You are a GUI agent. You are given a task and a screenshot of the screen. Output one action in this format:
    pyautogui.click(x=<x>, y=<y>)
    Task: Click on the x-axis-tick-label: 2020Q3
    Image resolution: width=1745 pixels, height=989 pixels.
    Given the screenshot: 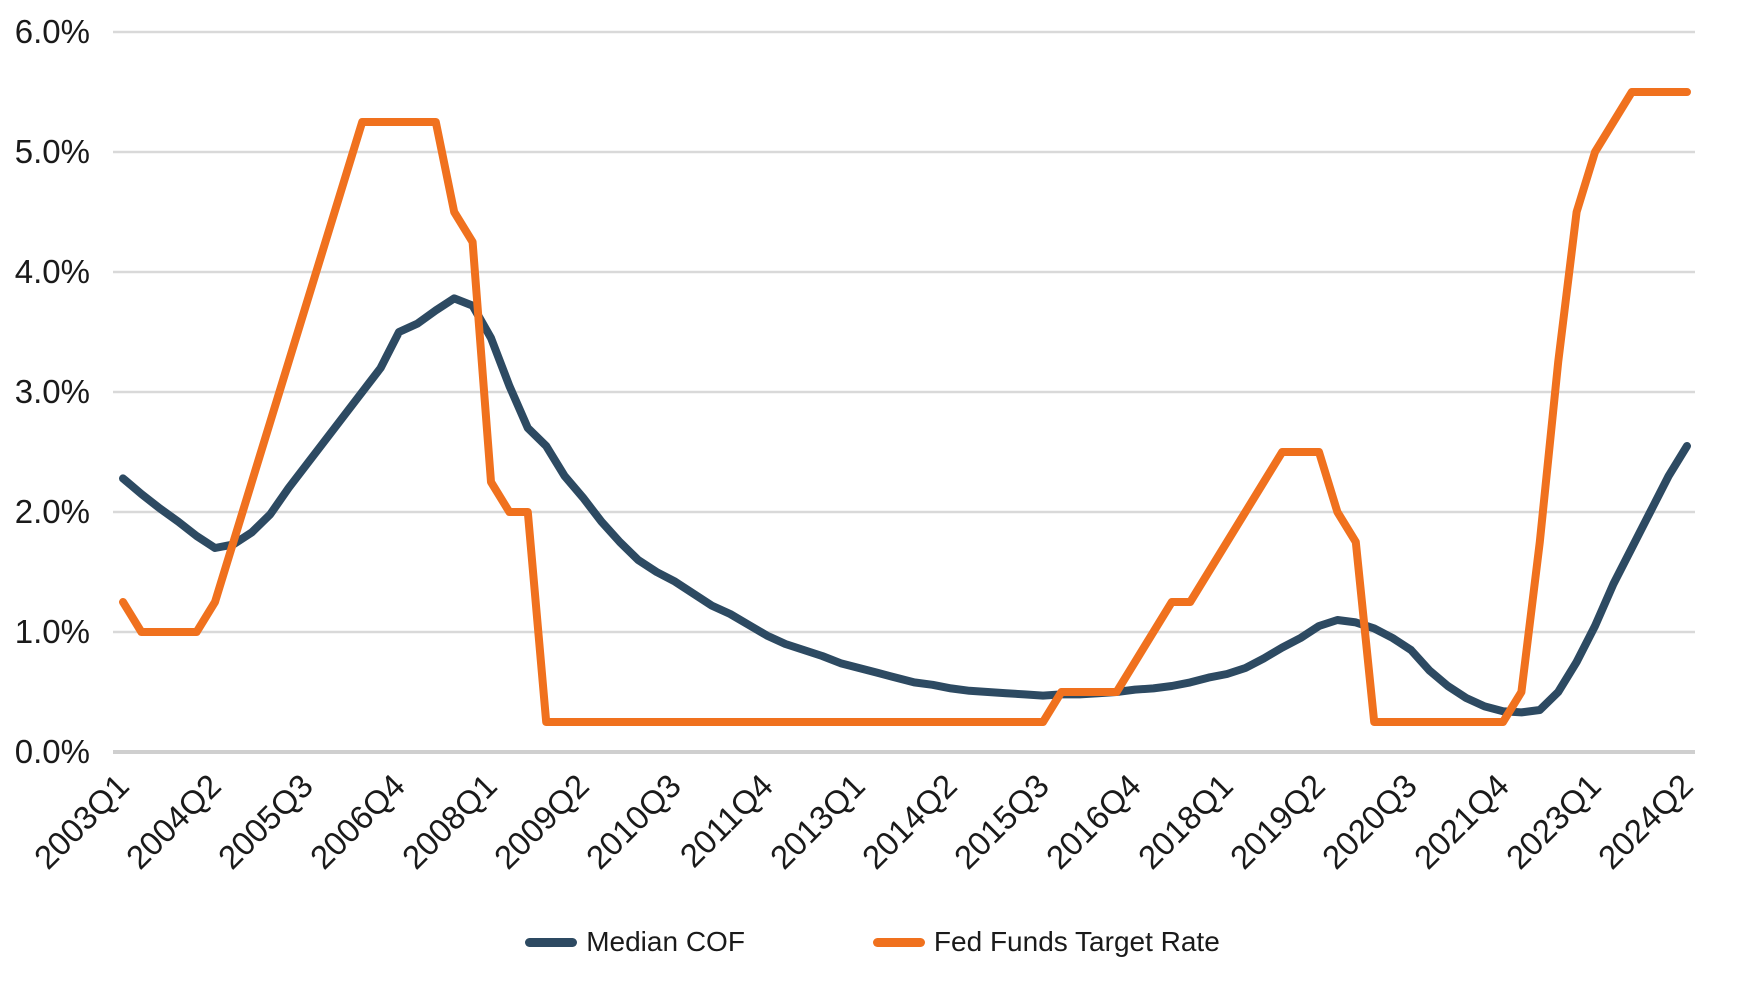 What is the action you would take?
    pyautogui.click(x=1369, y=821)
    